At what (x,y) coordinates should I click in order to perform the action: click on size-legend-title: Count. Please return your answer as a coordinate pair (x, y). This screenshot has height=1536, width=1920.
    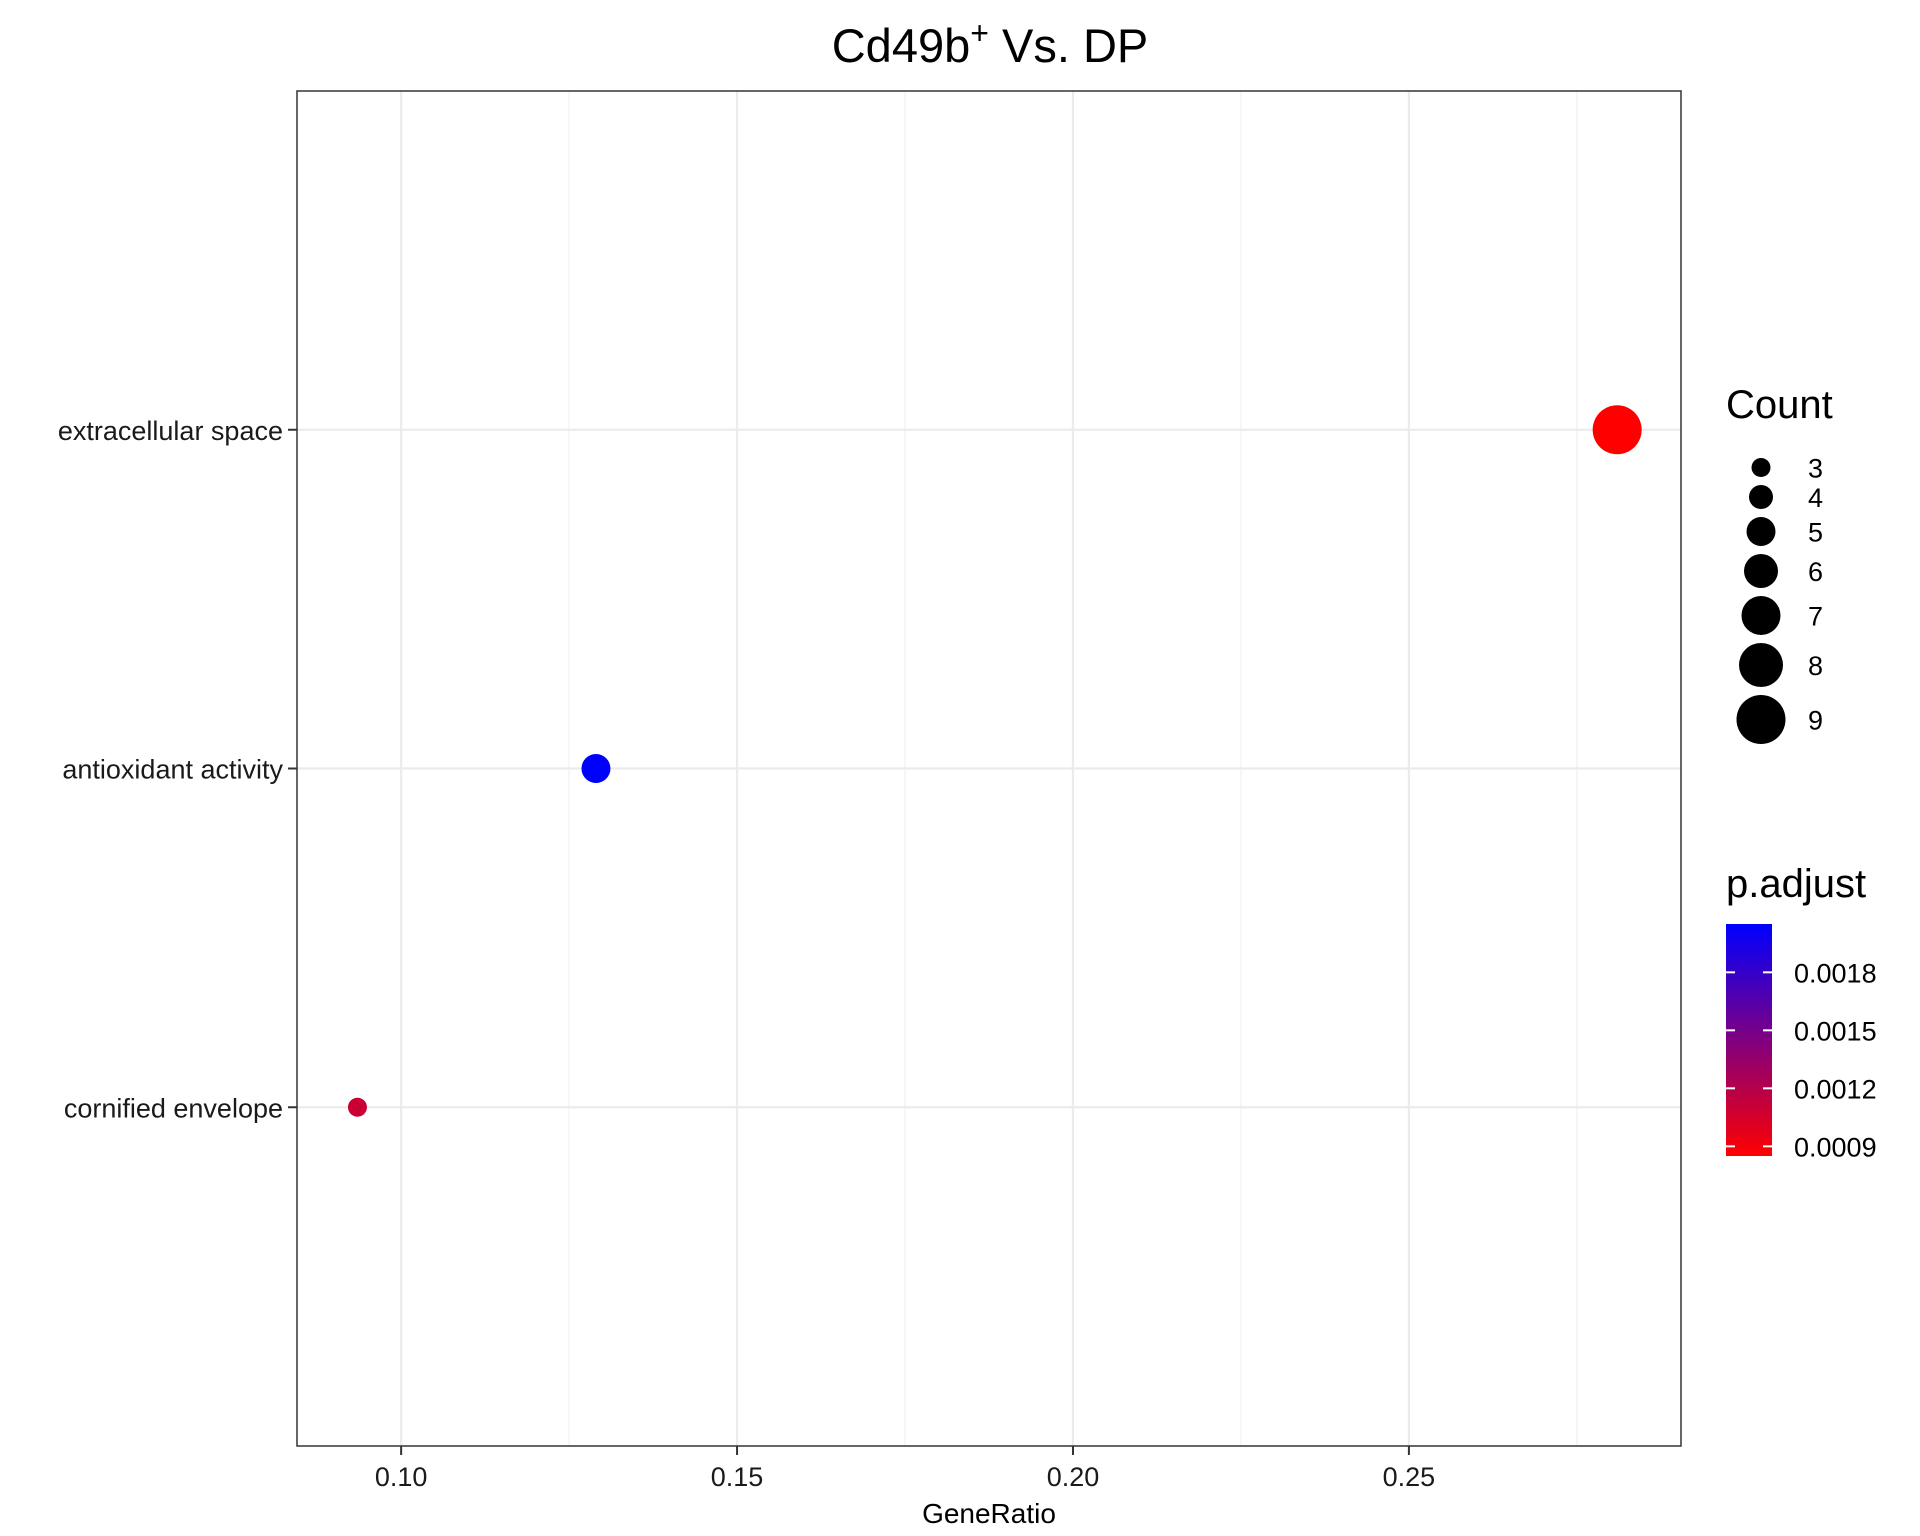
    Looking at the image, I should click on (1779, 405).